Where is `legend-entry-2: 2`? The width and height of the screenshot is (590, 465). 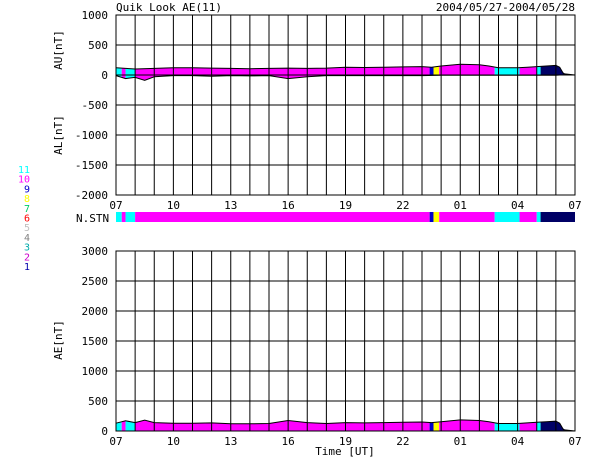 legend-entry-2: 2 is located at coordinates (27, 257).